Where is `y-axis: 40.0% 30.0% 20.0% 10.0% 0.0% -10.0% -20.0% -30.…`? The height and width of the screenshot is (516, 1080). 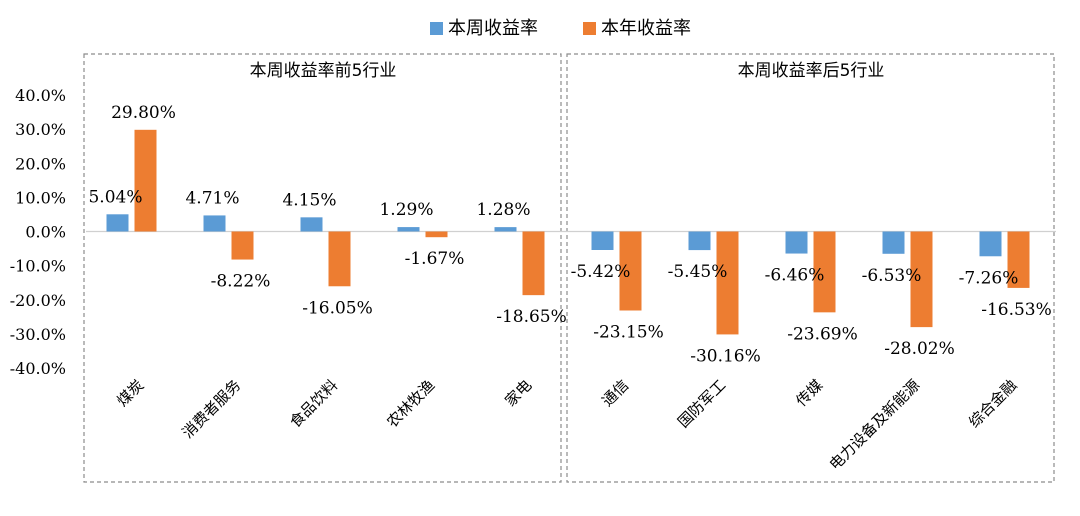
y-axis: 40.0% 30.0% 20.0% 10.0% 0.0% -10.0% -20.0% -30.… is located at coordinates (38, 232).